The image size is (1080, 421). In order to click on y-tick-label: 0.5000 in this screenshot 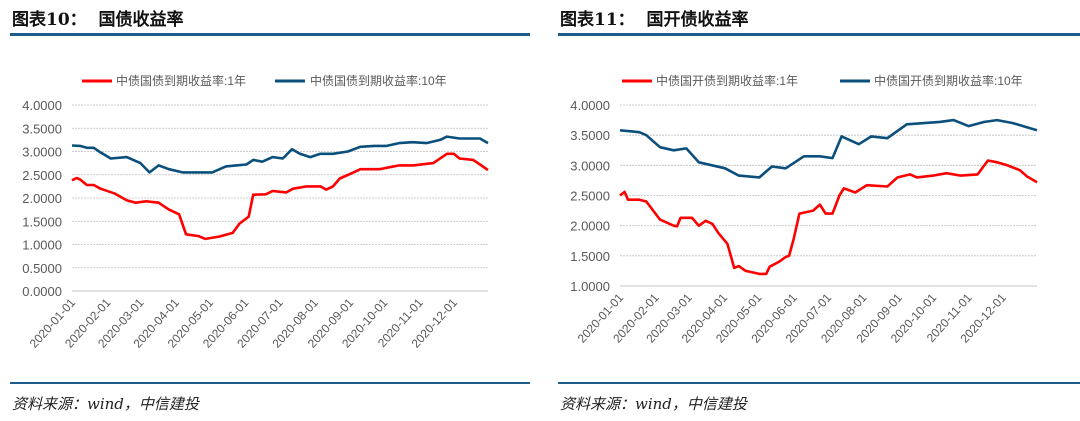, I will do `click(42, 268)`.